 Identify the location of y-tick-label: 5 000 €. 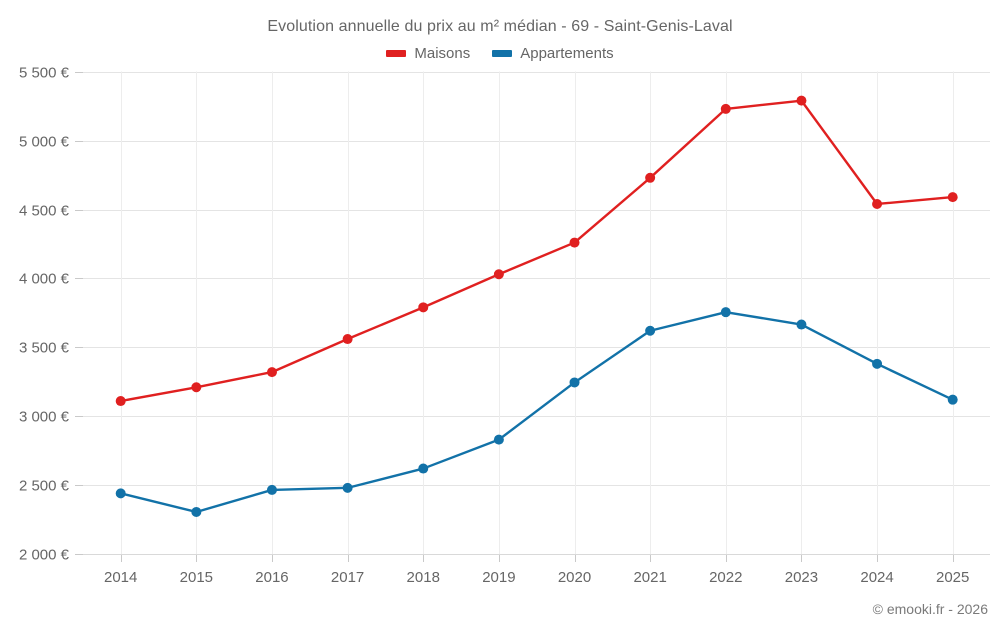
(44, 142).